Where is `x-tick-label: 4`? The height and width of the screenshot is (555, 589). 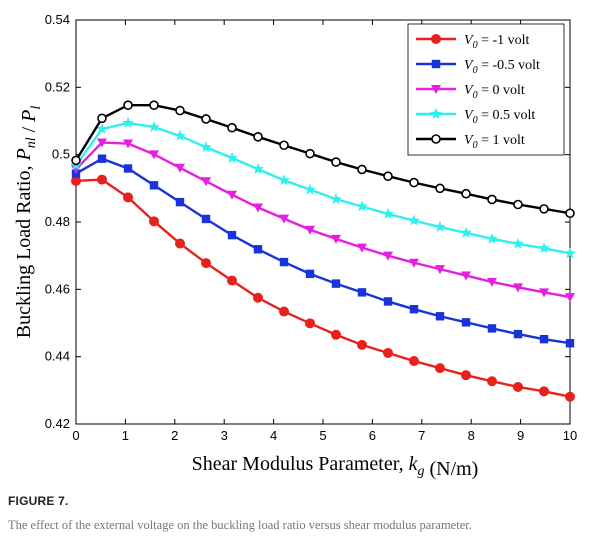
x-tick-label: 4 is located at coordinates (273, 435).